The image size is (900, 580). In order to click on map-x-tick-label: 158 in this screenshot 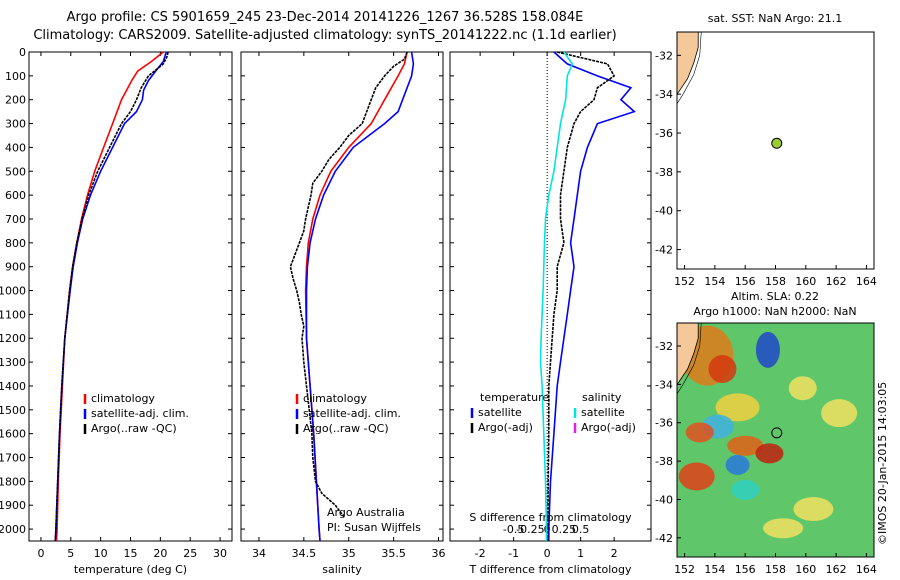, I will do `click(775, 569)`.